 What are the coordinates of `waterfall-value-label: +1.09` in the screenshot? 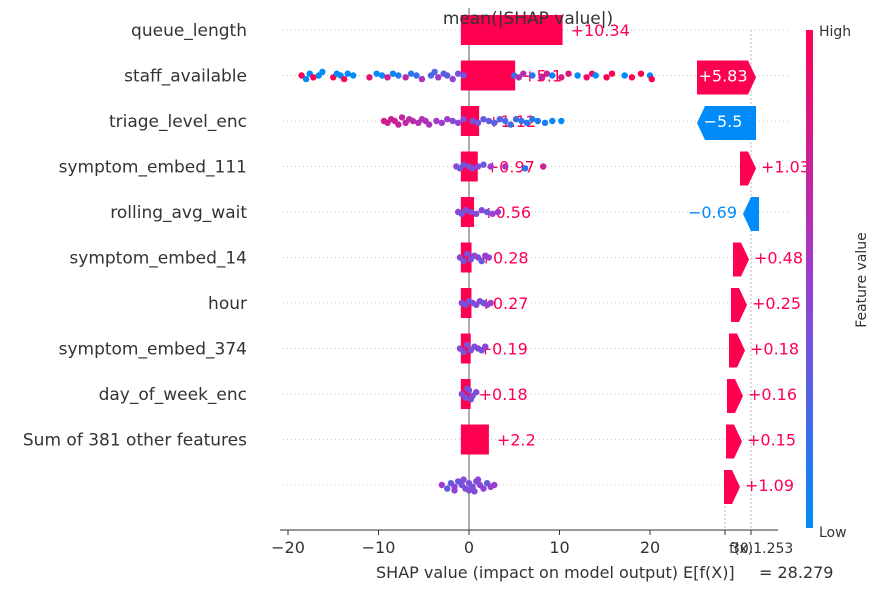 It's located at (769, 485).